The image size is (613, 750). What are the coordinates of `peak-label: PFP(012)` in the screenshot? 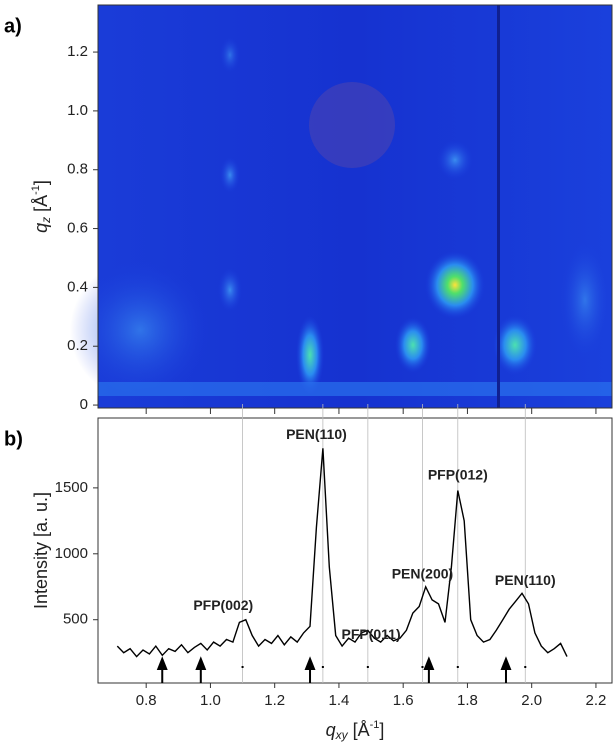 It's located at (458, 475).